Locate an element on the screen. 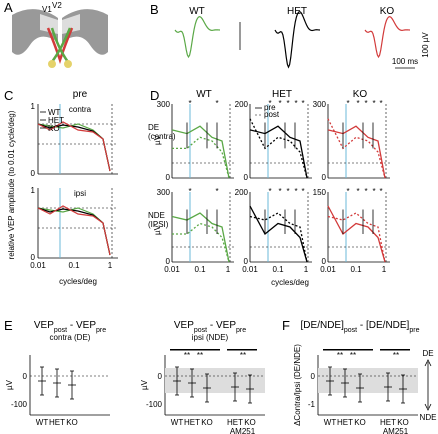 The height and width of the screenshot is (434, 438). title-part: VEP is located at coordinates (44, 325).